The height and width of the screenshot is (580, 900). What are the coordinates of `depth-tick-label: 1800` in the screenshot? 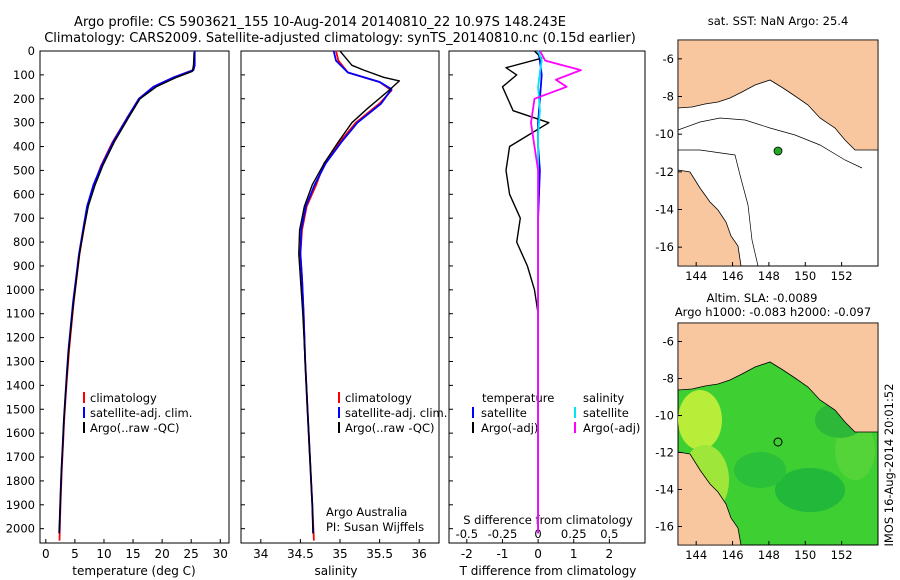 It's located at (20, 481).